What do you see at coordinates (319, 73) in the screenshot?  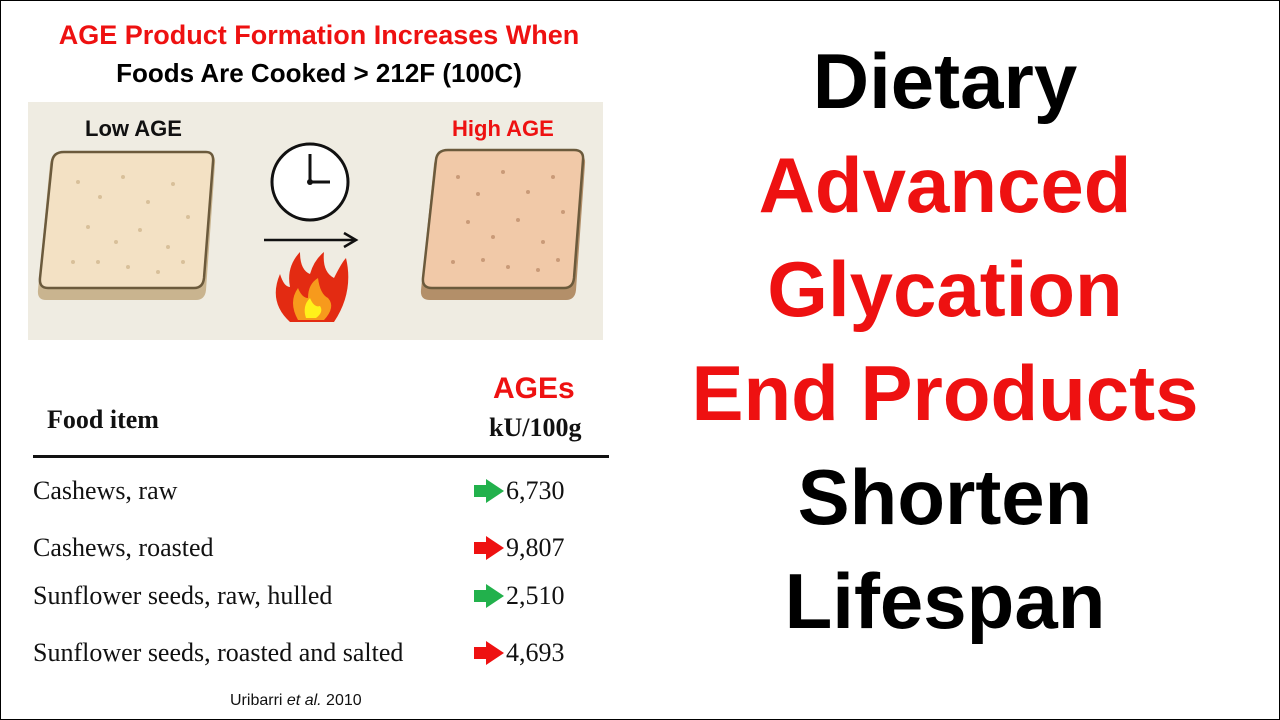 I see `header-line-2: Foods Are Cooked > 212F (100C)` at bounding box center [319, 73].